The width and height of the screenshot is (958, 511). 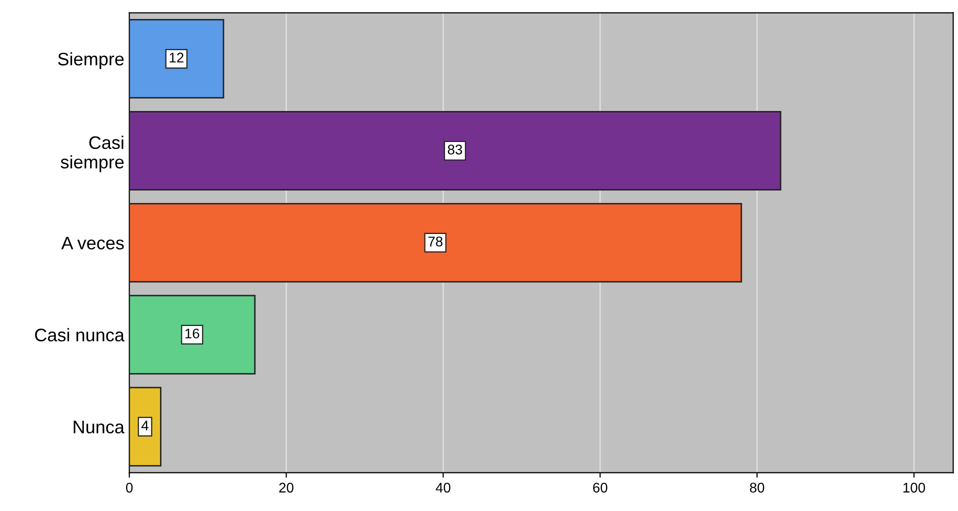 What do you see at coordinates (91, 61) in the screenshot?
I see `y-tick-label: Siempre` at bounding box center [91, 61].